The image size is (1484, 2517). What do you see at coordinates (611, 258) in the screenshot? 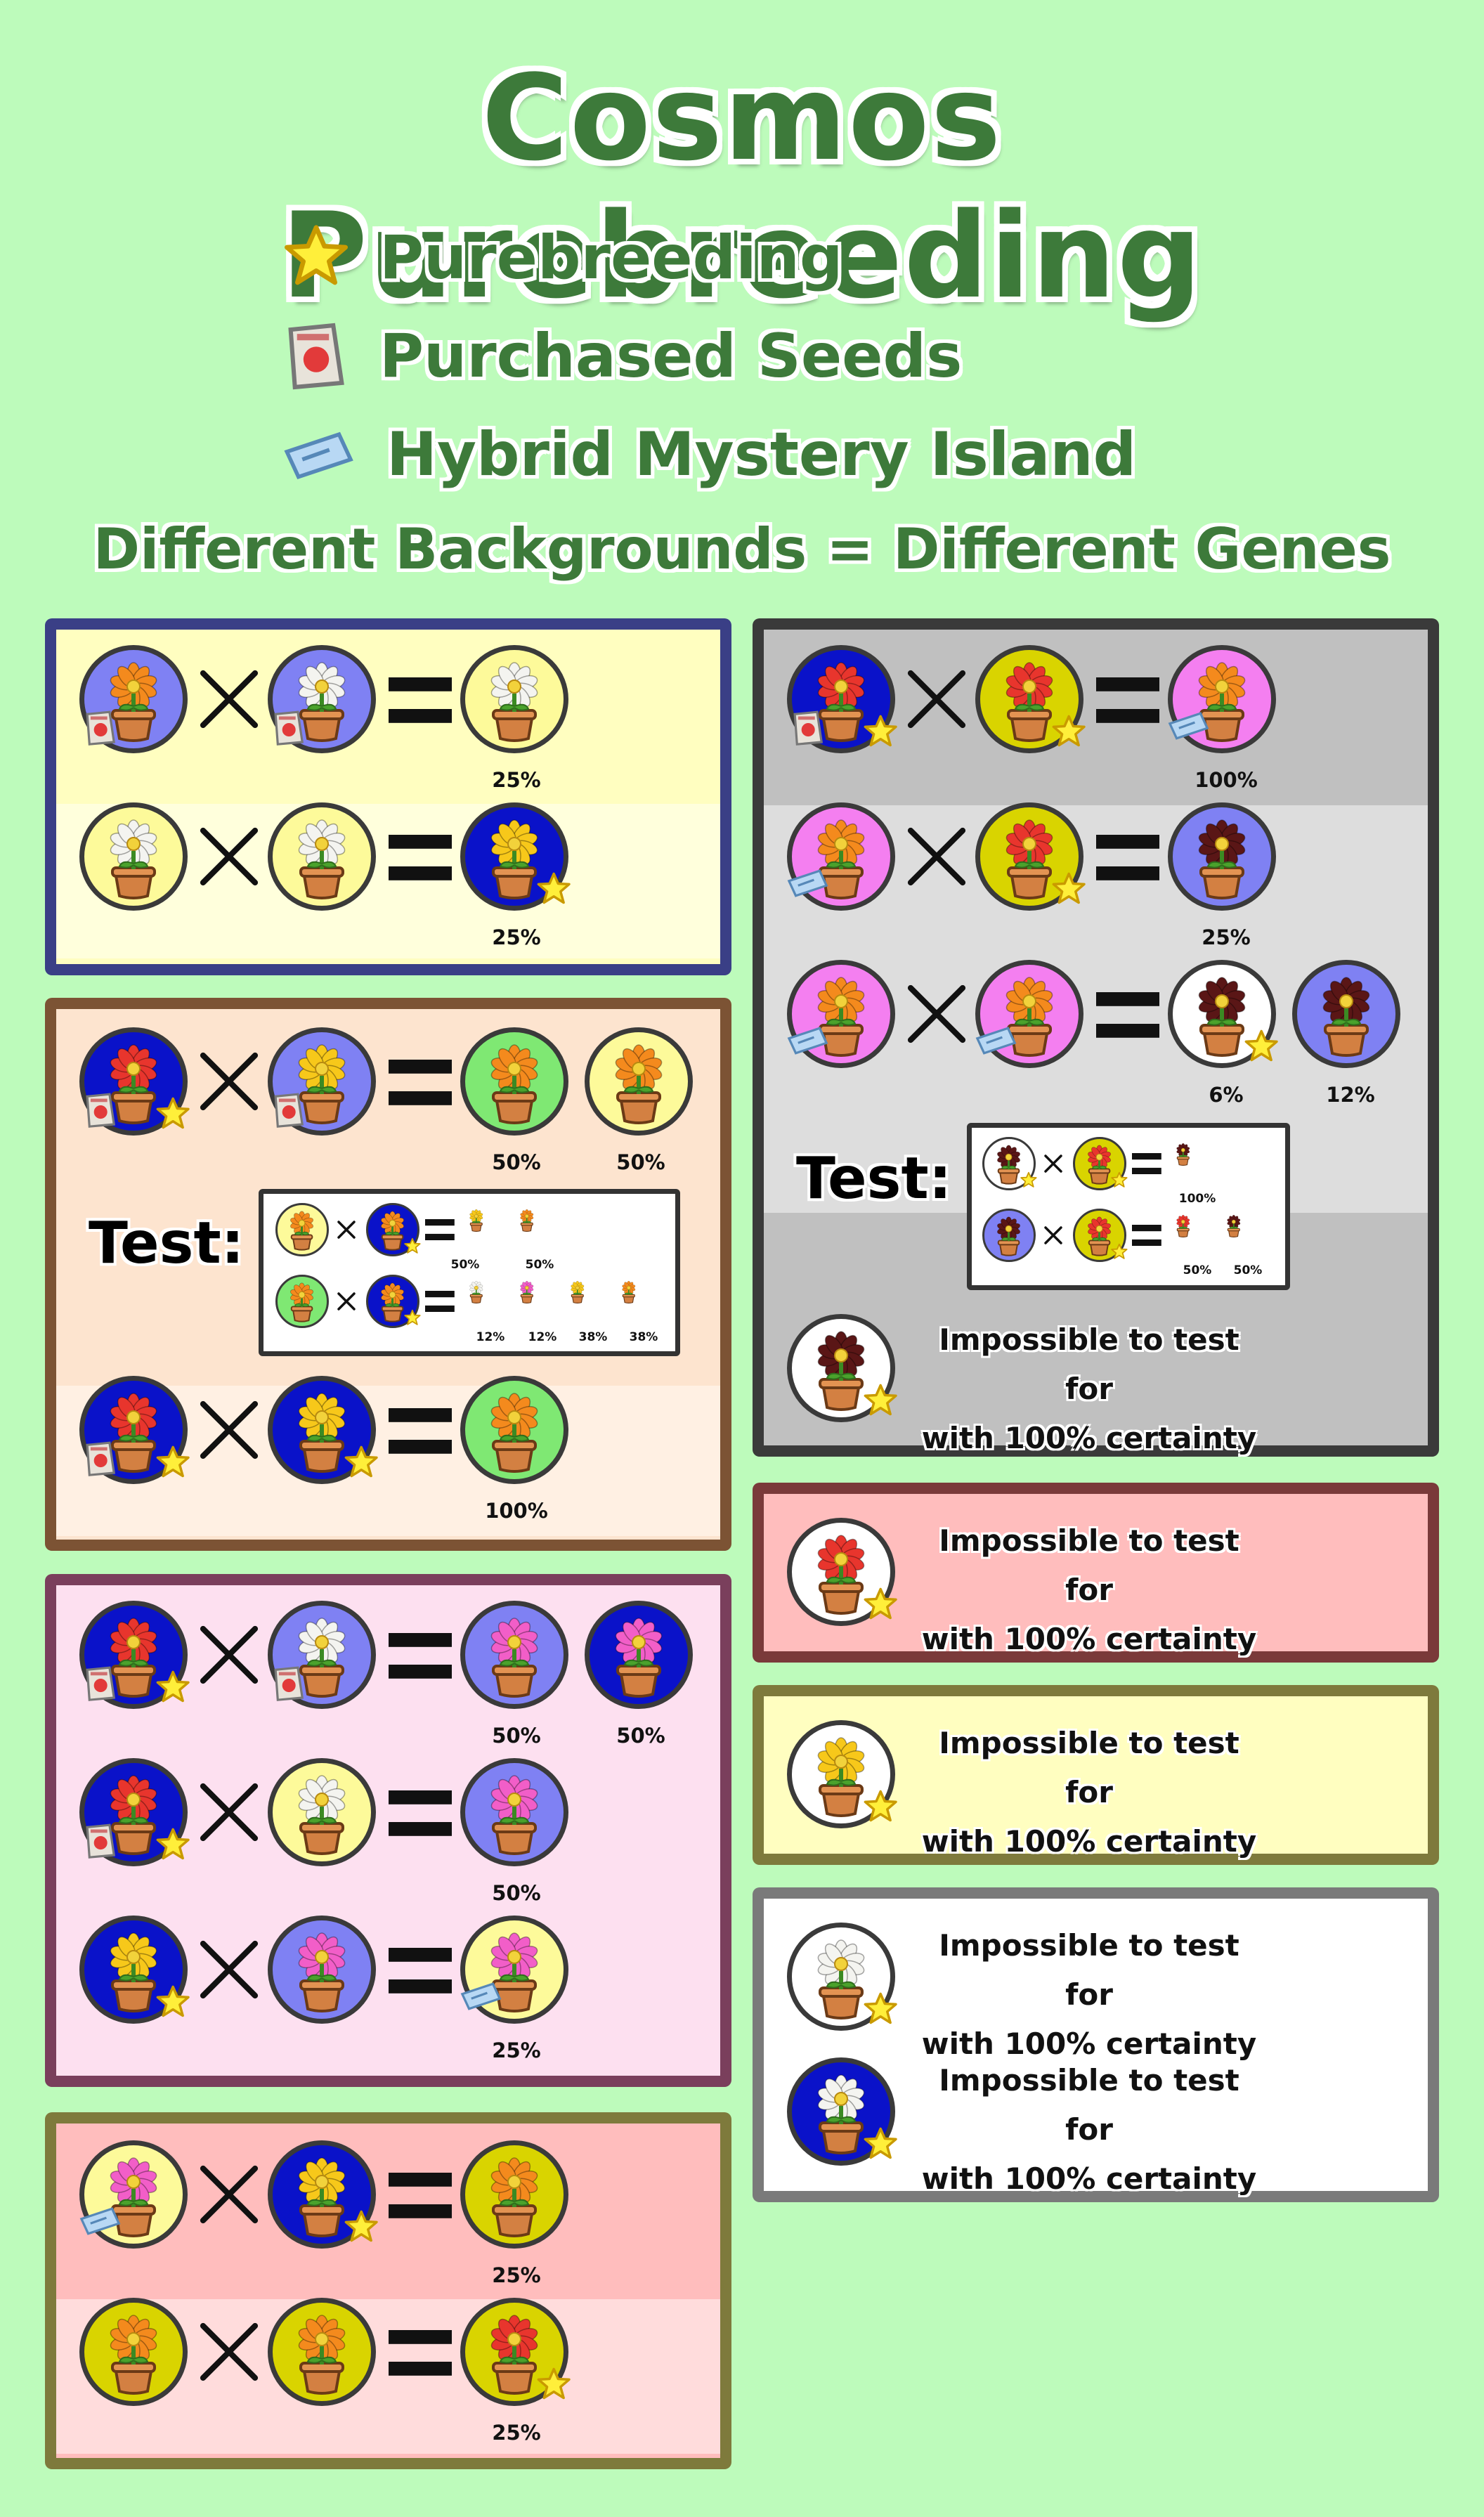
I see `legend-purebreeding-label: Purebreeding` at bounding box center [611, 258].